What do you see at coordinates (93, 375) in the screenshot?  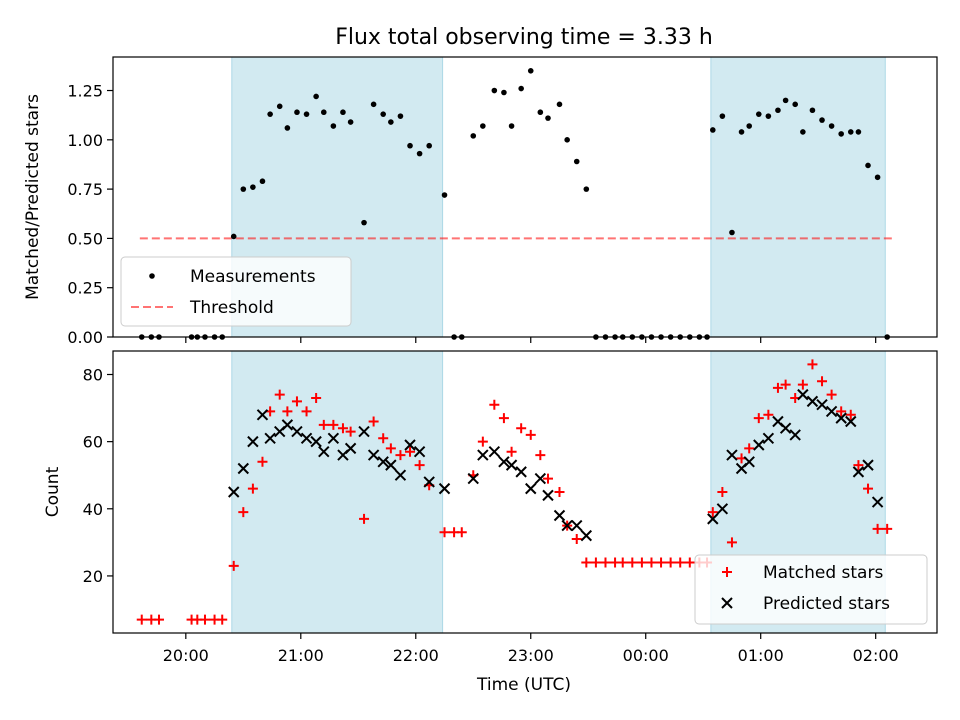 I see `y-tick-label: 80` at bounding box center [93, 375].